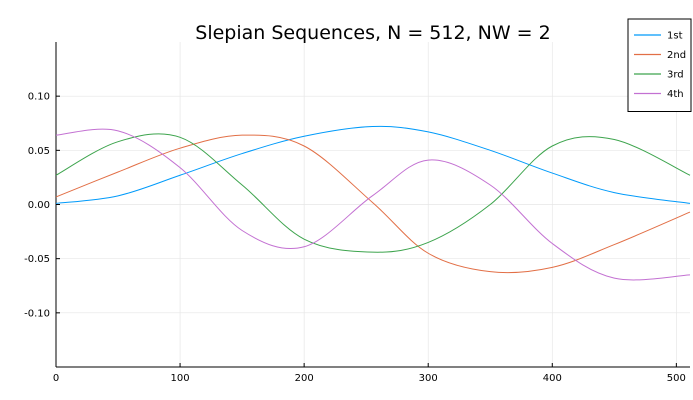  What do you see at coordinates (304, 378) in the screenshot?
I see `x-tick-label: 200` at bounding box center [304, 378].